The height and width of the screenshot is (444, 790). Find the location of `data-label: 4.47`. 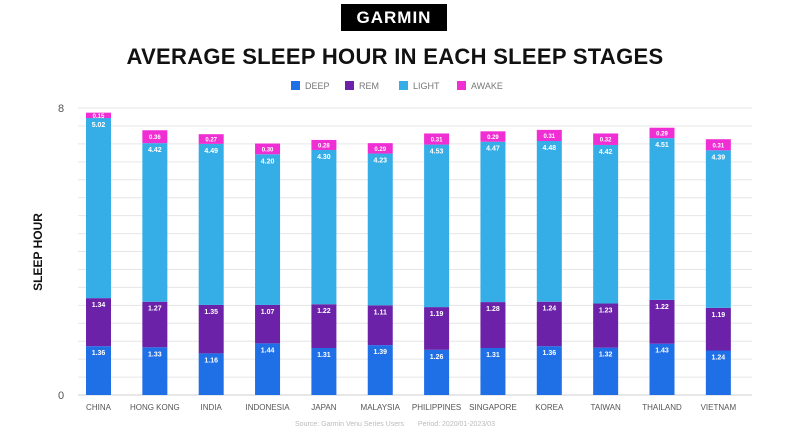

data-label: 4.47 is located at coordinates (493, 149).